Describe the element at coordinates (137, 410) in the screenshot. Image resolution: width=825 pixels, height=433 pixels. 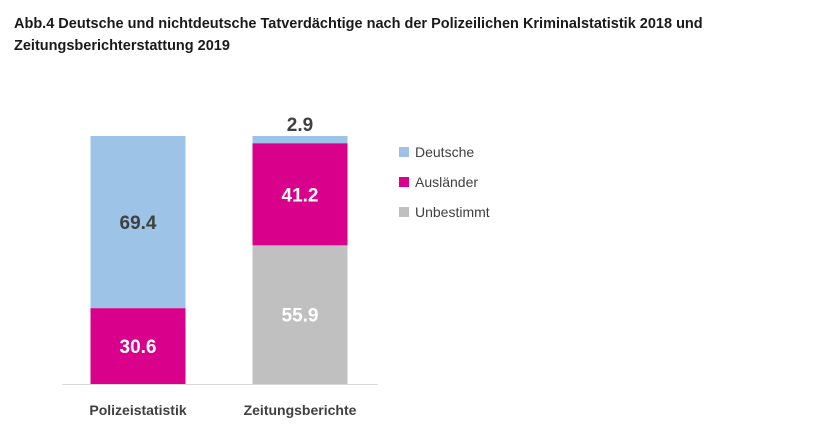
I see `category-label-polizeistatistik: Polizeistatistik` at that location.